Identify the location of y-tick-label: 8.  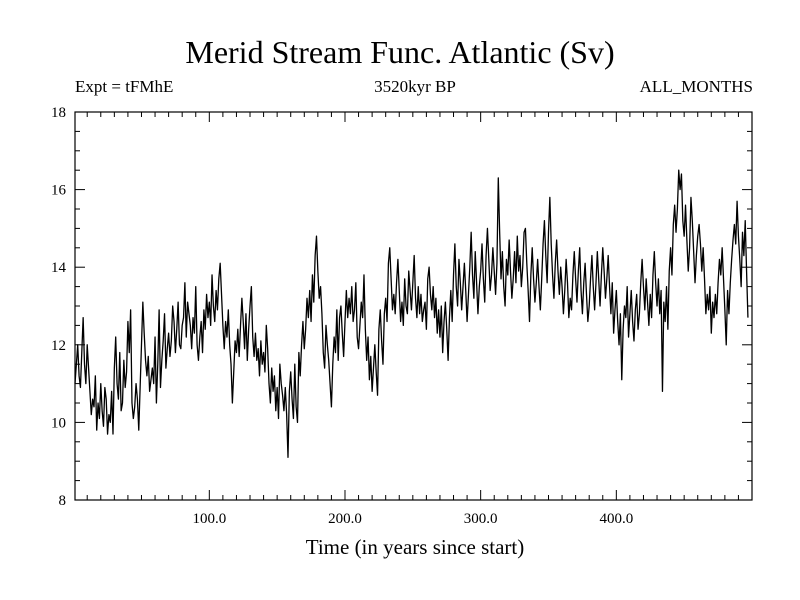
(63, 501).